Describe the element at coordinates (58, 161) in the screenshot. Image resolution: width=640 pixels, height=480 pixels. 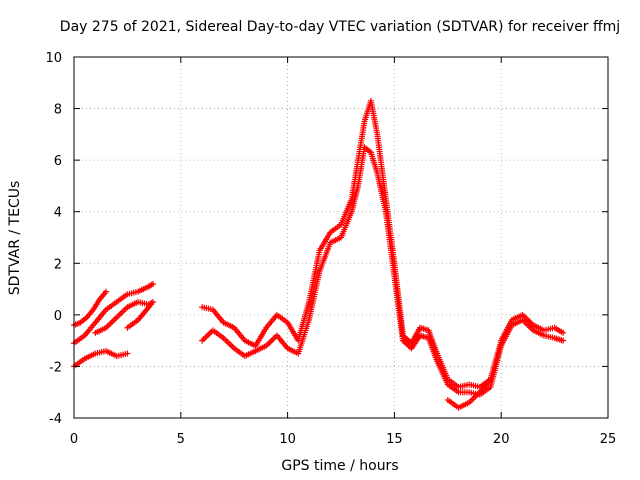
I see `y-tick-label: 6` at that location.